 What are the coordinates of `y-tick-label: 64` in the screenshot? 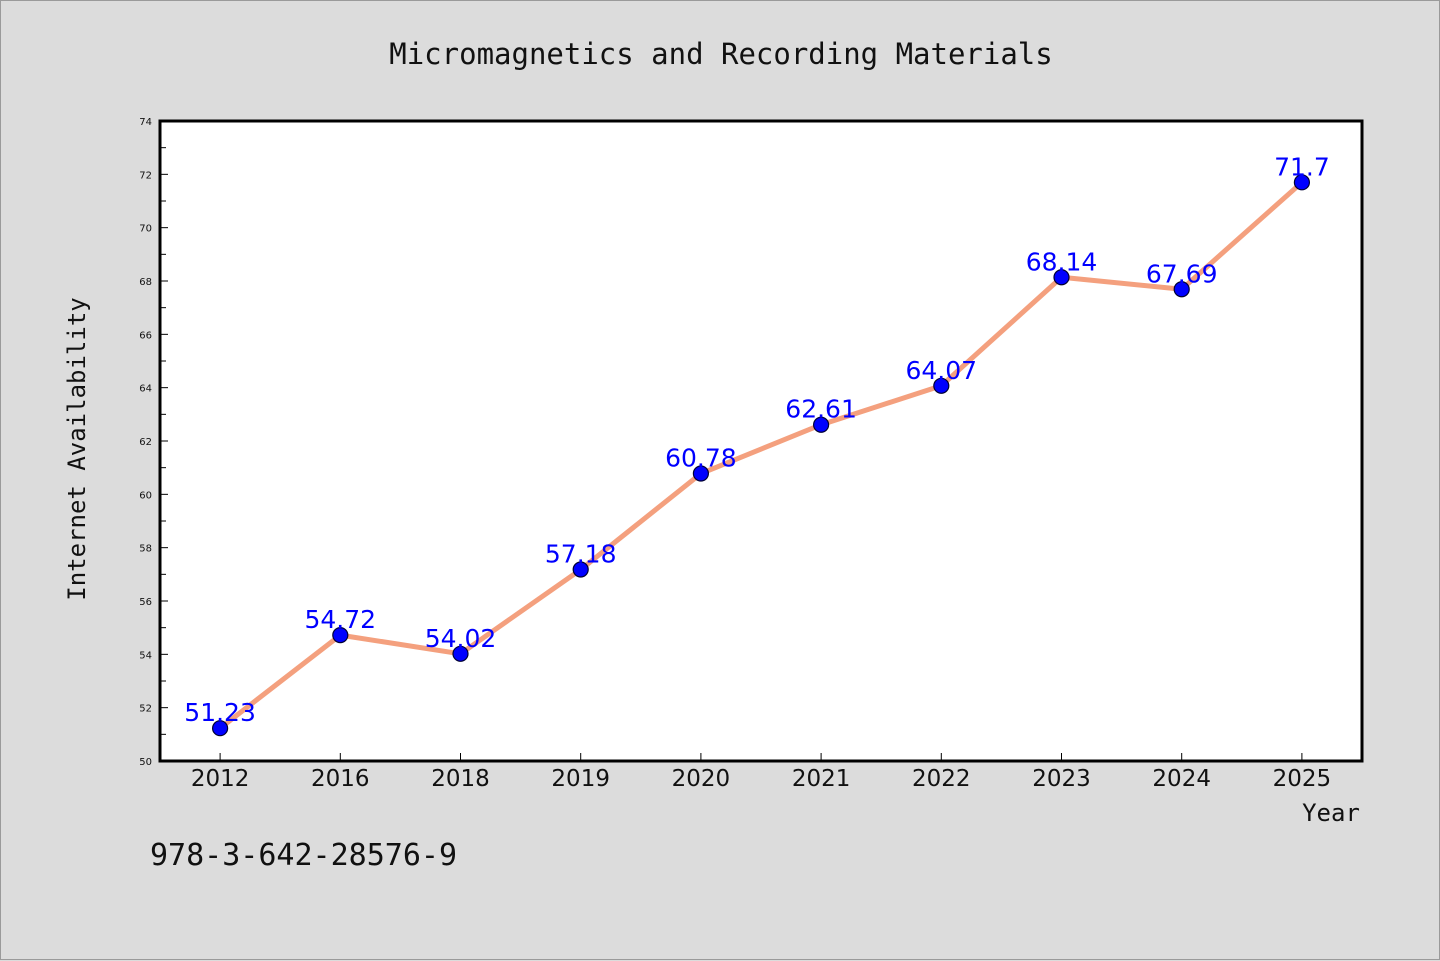 It's located at (145, 389).